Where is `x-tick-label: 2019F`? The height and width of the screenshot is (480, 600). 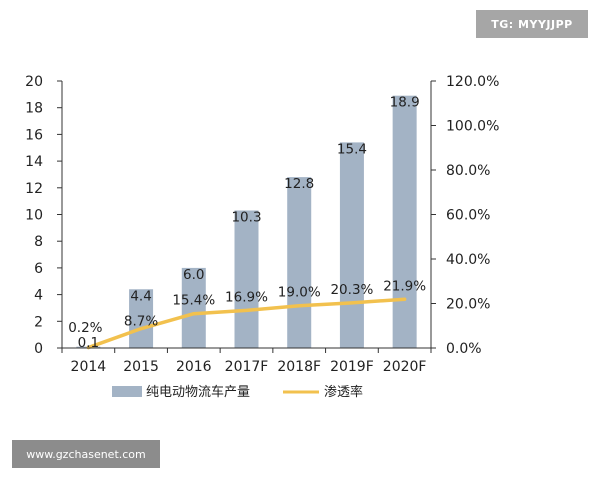
x-tick-label: 2019F is located at coordinates (352, 367).